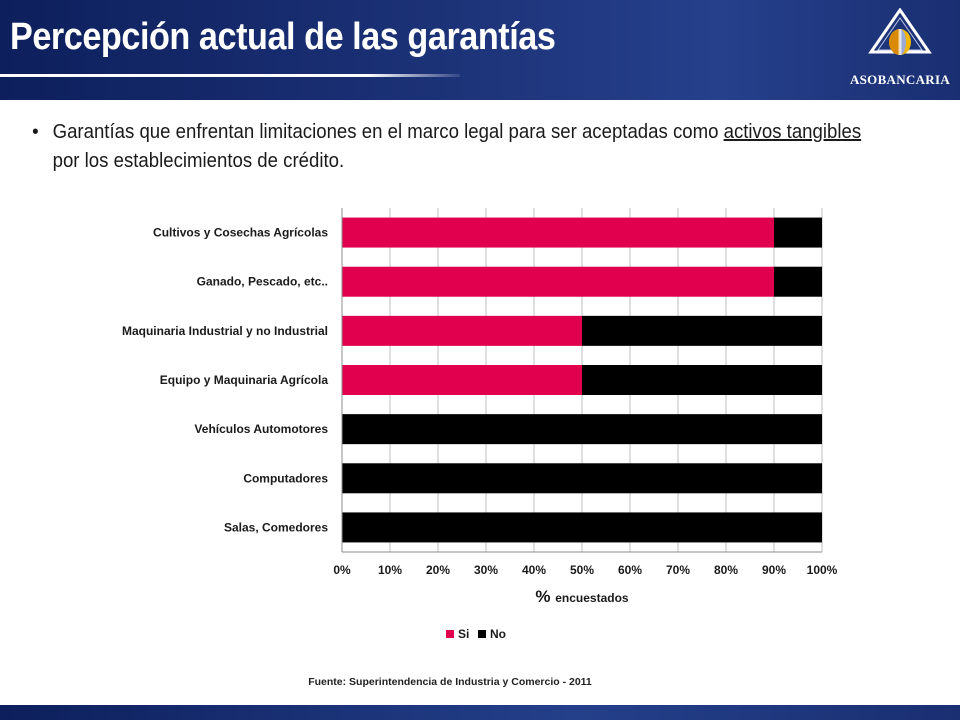  Describe the element at coordinates (225, 331) in the screenshot. I see `category-label: Maquinaria Industrial y no Industrial` at that location.